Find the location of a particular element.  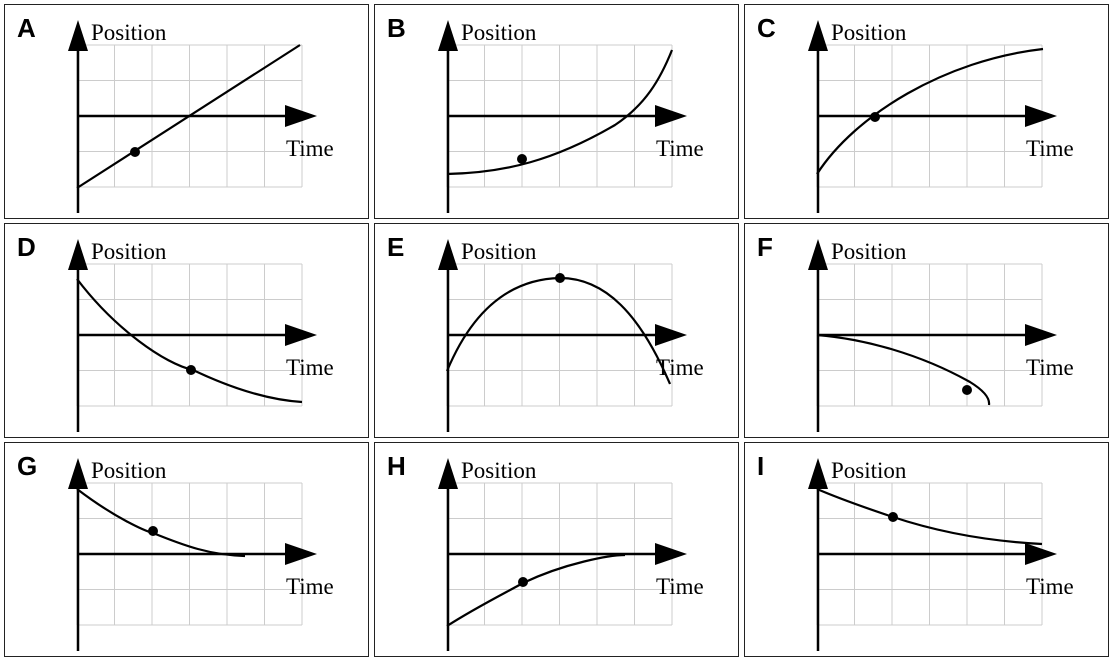

graph-panel-f: F Position Time is located at coordinates (926, 330).